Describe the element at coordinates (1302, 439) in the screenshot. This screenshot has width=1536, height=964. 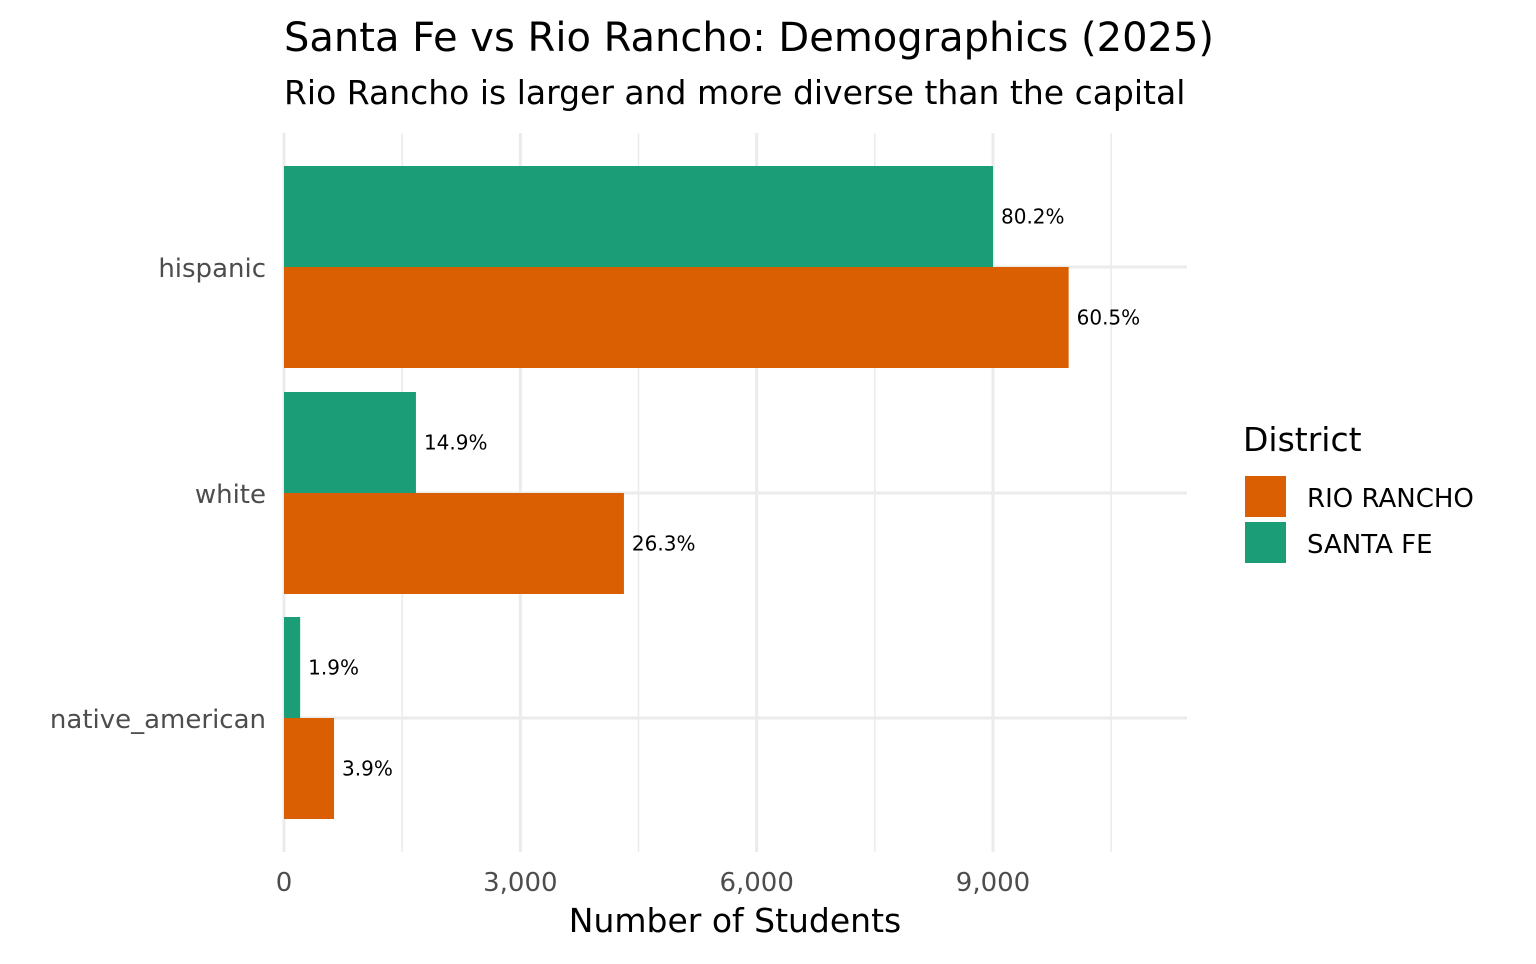
I see `legend-title: District` at that location.